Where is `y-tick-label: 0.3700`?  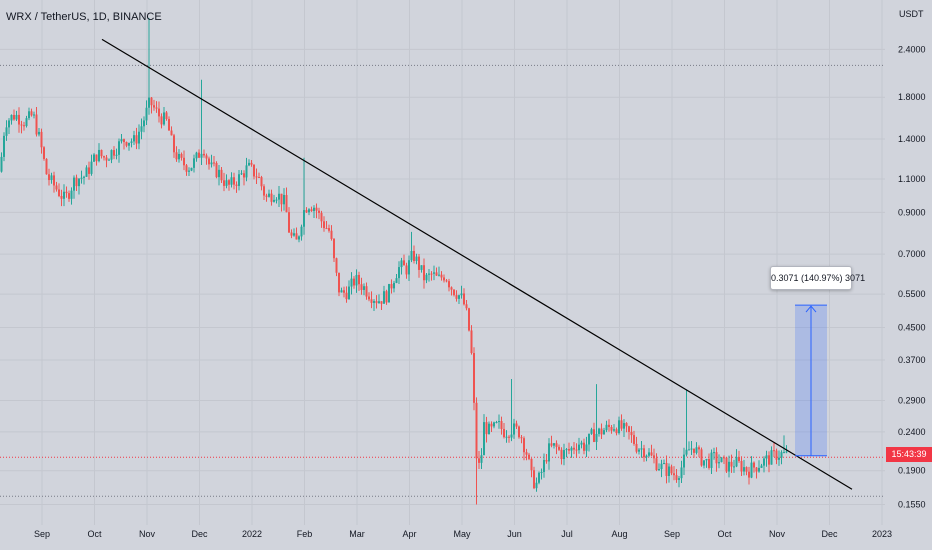 y-tick-label: 0.3700 is located at coordinates (912, 360).